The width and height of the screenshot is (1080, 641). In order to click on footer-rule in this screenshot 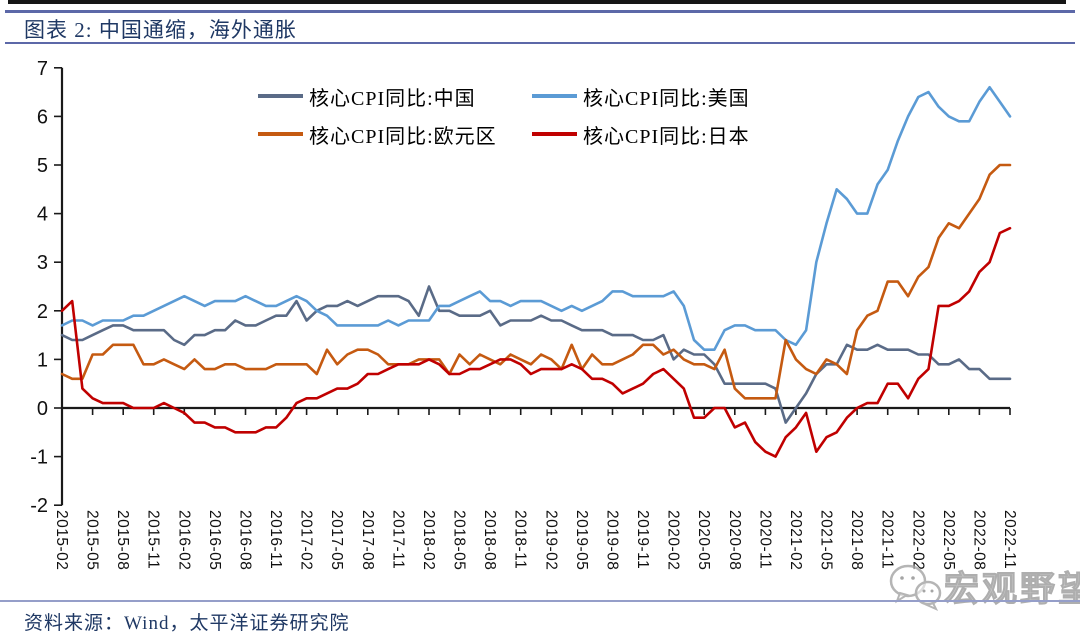, I will do `click(540, 601)`.